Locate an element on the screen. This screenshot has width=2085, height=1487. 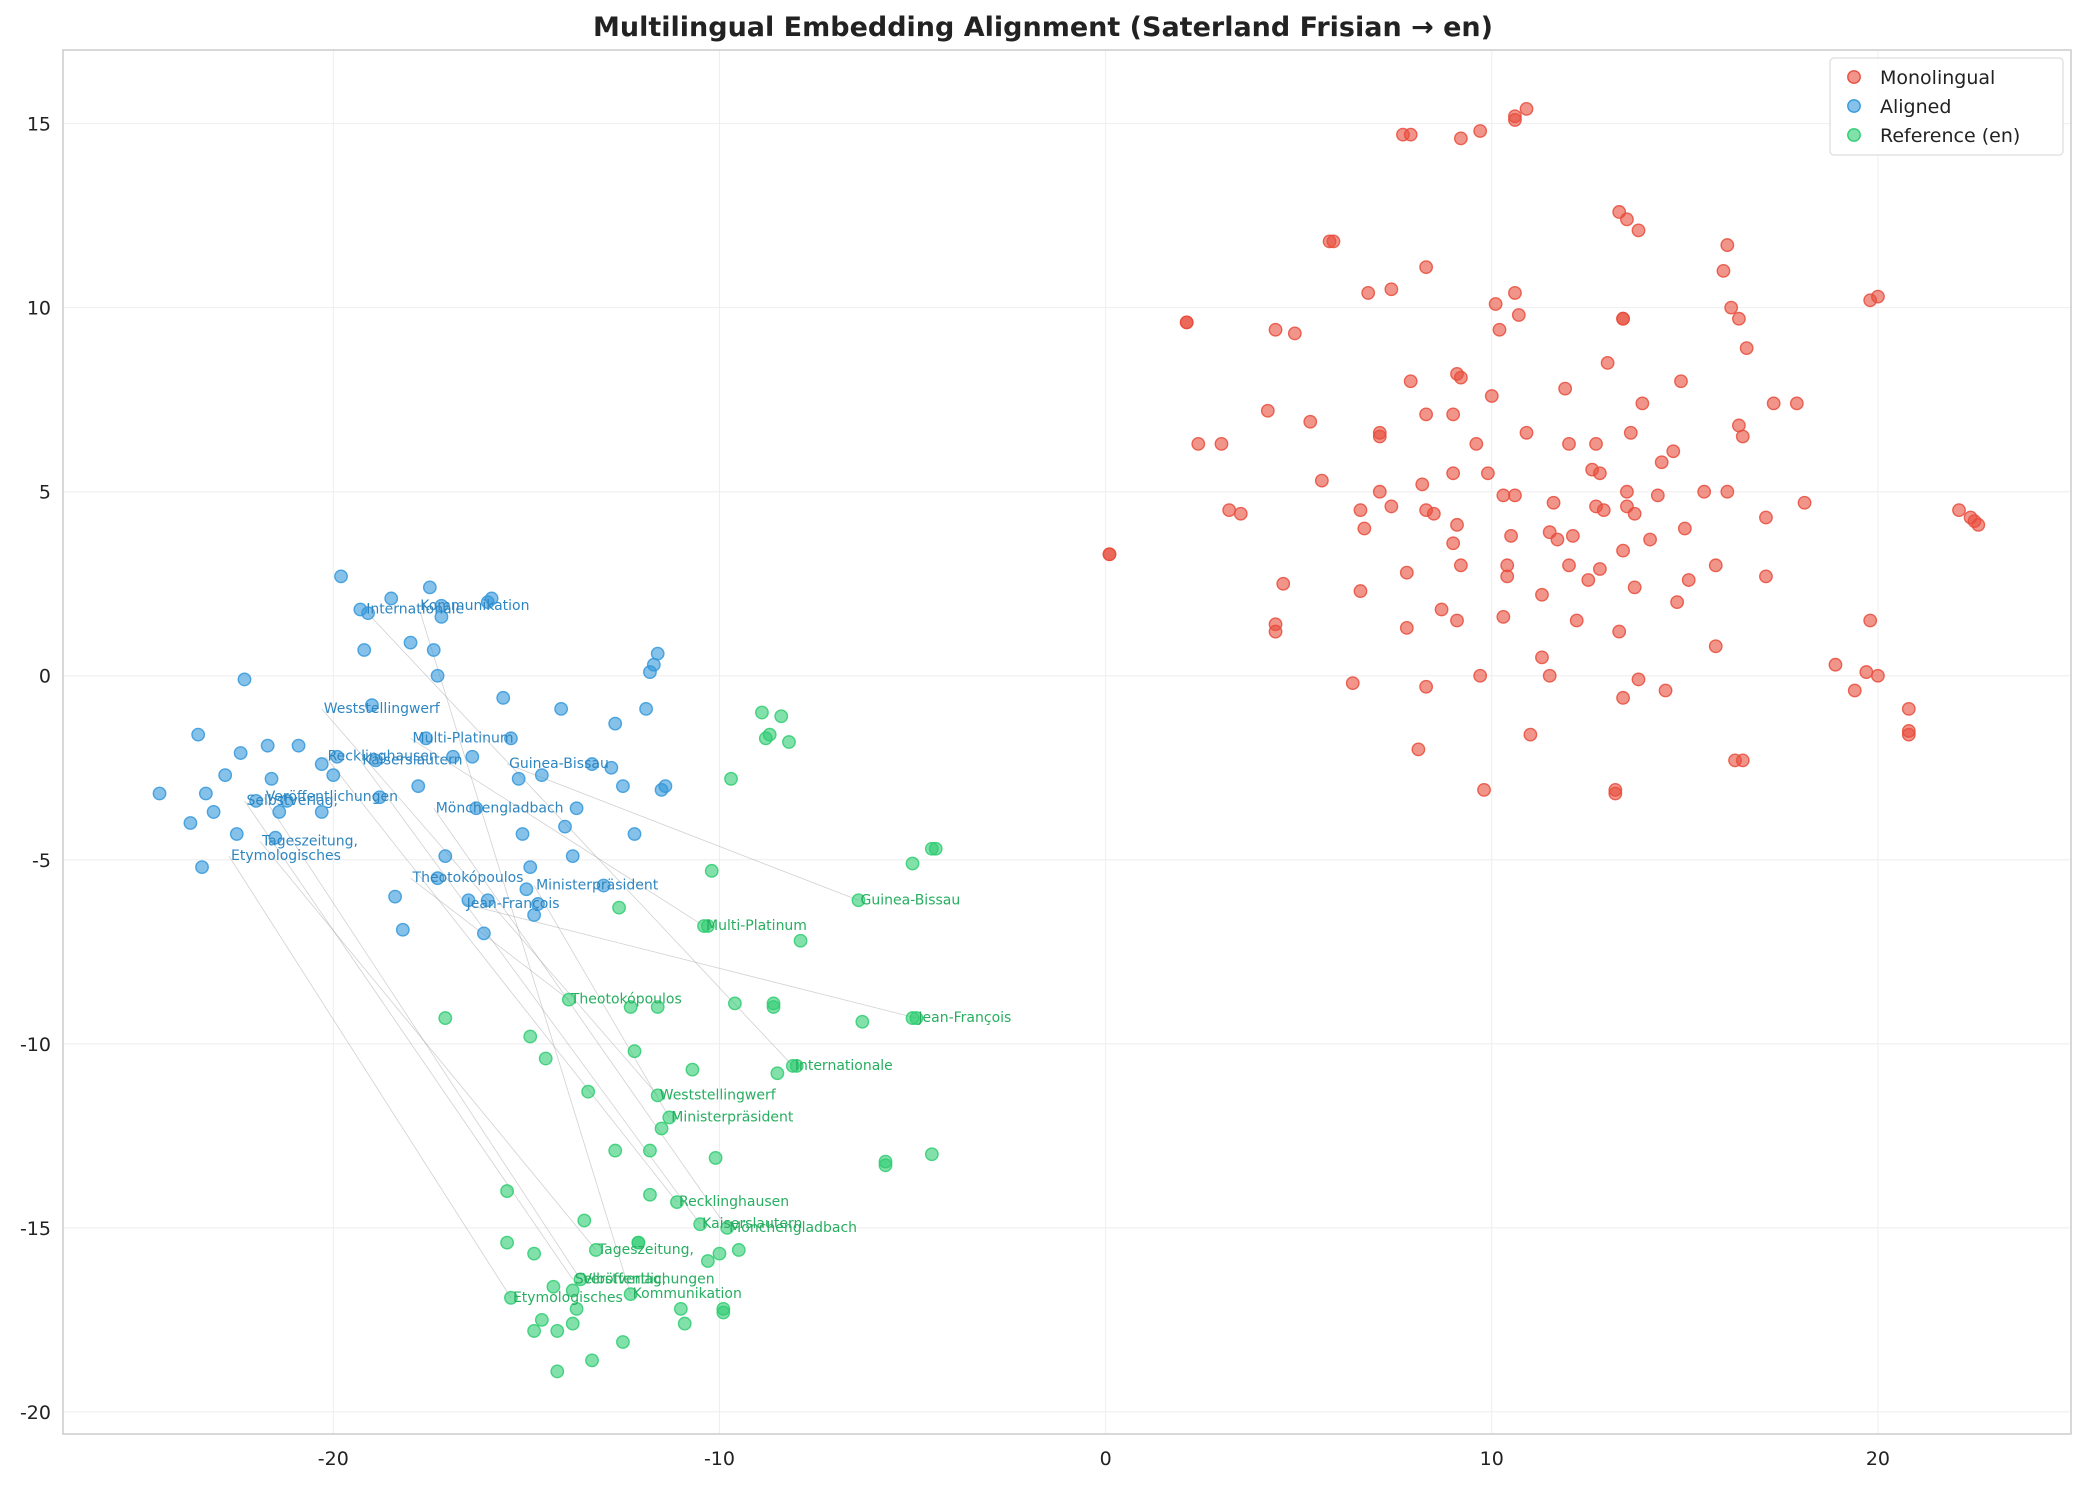
x-tick-label: 10 is located at coordinates (1492, 1459).